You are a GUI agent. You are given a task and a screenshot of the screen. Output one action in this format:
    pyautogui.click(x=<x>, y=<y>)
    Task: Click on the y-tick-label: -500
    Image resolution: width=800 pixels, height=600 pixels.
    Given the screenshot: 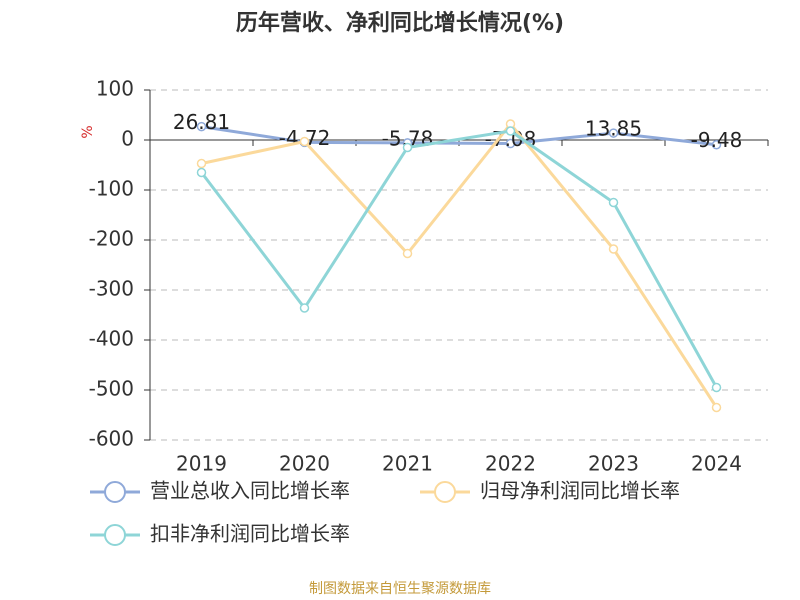 What is the action you would take?
    pyautogui.click(x=111, y=389)
    